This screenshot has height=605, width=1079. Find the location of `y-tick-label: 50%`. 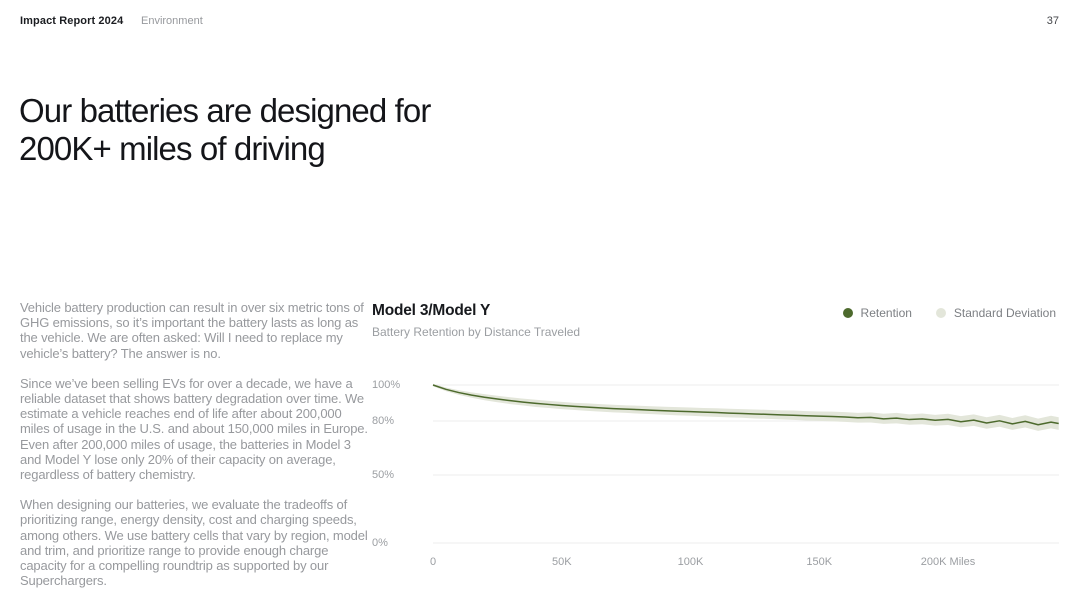

y-tick-label: 50% is located at coordinates (383, 475).